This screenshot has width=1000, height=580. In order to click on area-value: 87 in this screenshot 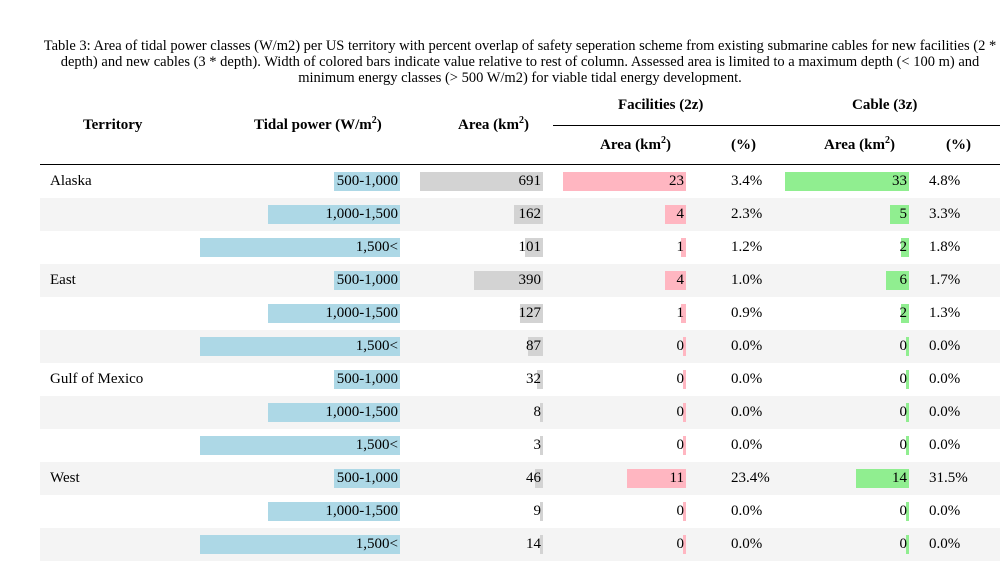, I will do `click(533, 346)`.